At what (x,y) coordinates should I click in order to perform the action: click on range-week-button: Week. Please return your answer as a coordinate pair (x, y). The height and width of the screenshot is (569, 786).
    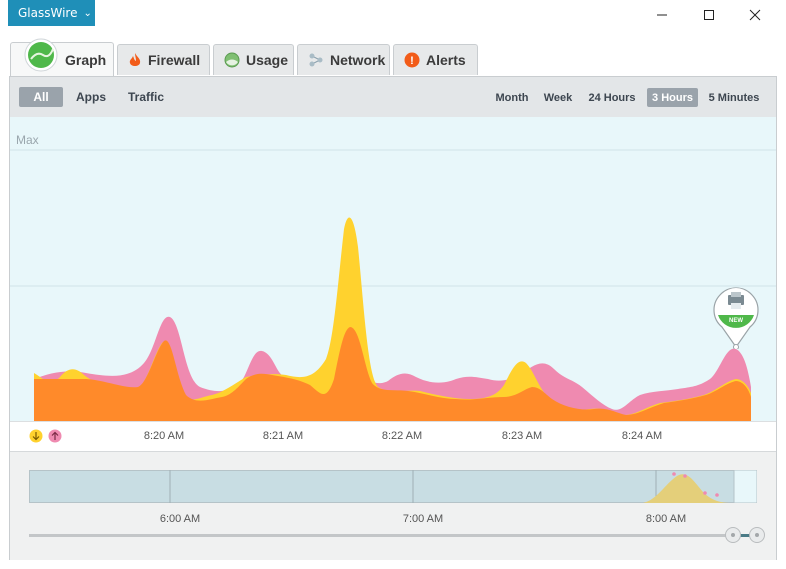
    Looking at the image, I should click on (558, 97).